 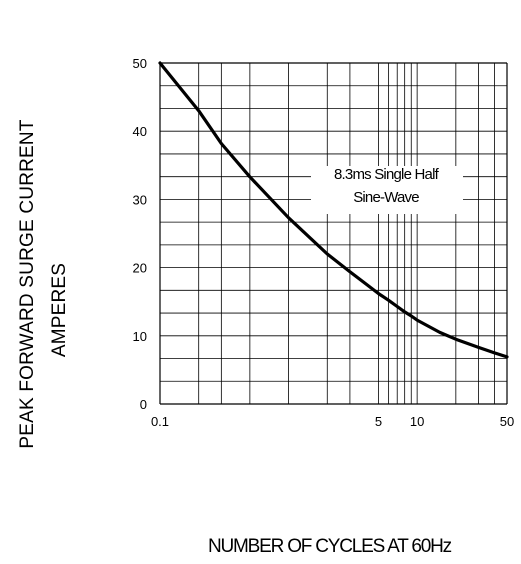 What do you see at coordinates (140, 63) in the screenshot?
I see `y-tick-label: 50` at bounding box center [140, 63].